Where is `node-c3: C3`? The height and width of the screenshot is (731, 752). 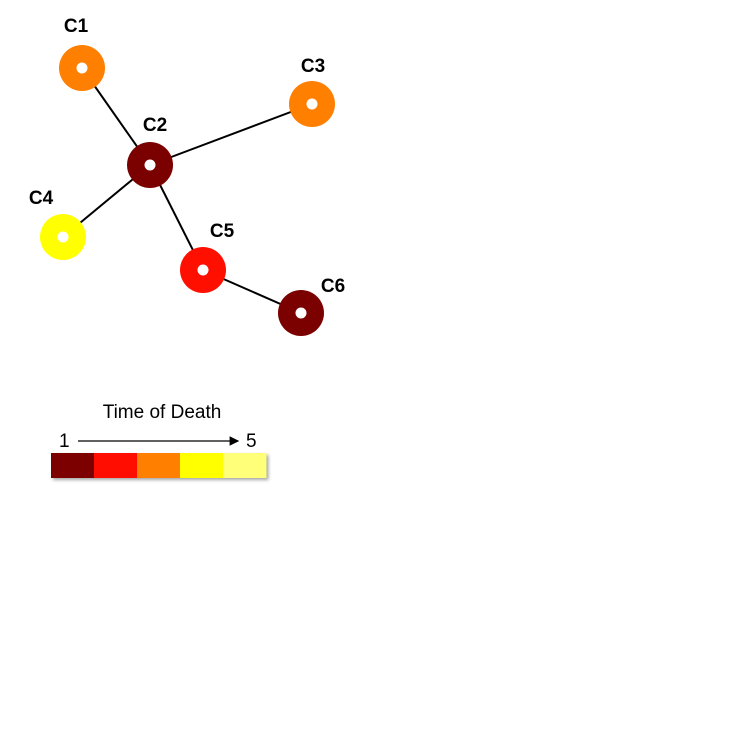 node-c3: C3 is located at coordinates (312, 91).